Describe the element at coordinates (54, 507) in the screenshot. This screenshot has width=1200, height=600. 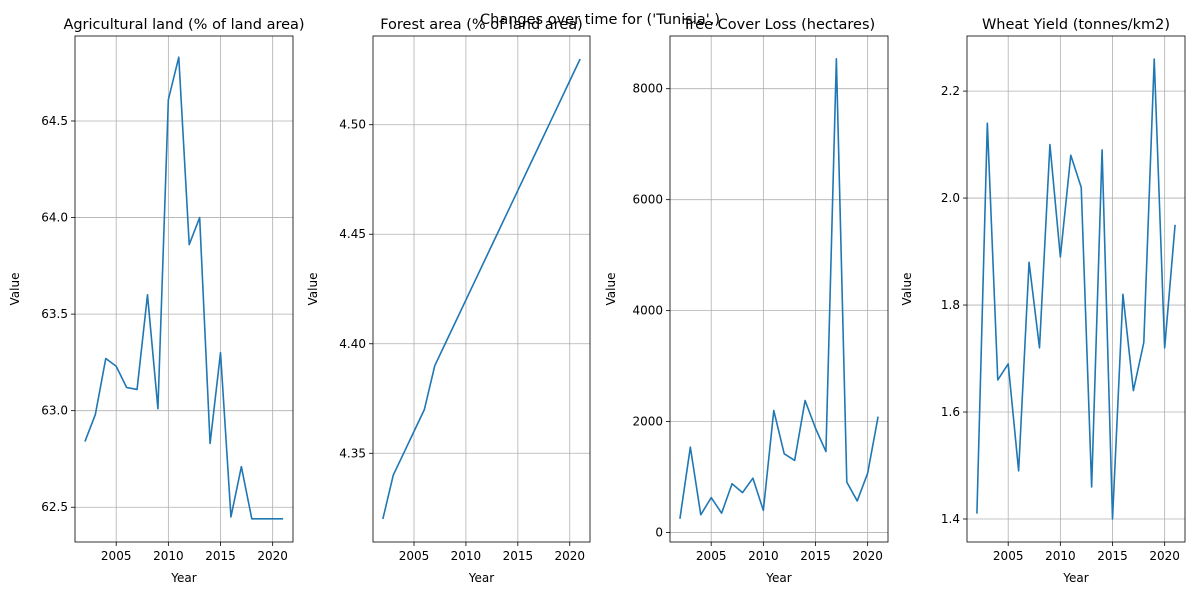
I see `y-tick-label: 62.5` at that location.